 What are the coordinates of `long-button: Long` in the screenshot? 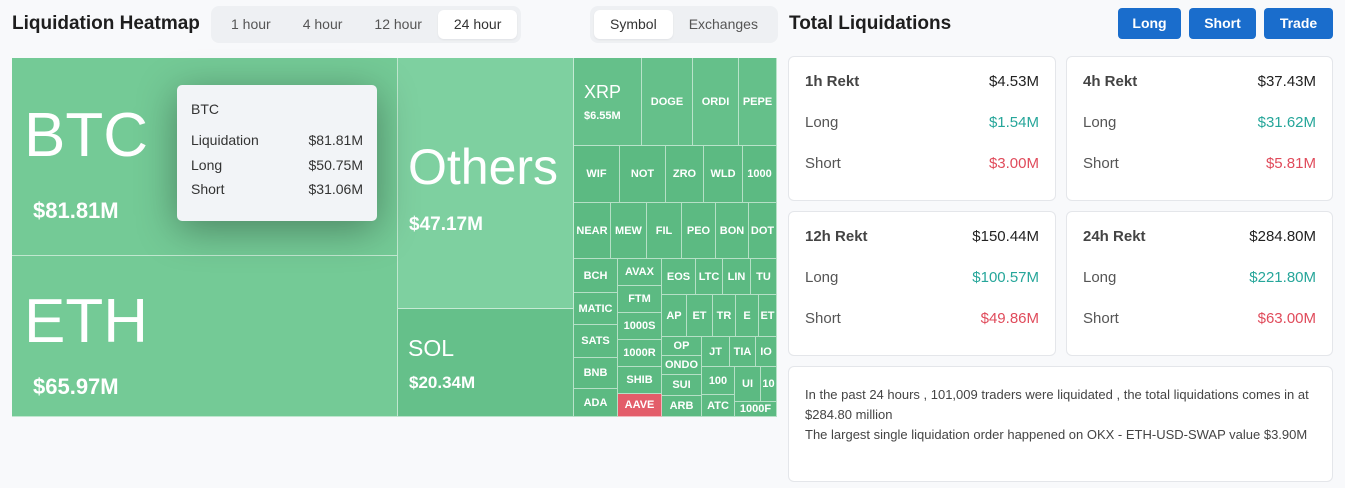 It's located at (1149, 23).